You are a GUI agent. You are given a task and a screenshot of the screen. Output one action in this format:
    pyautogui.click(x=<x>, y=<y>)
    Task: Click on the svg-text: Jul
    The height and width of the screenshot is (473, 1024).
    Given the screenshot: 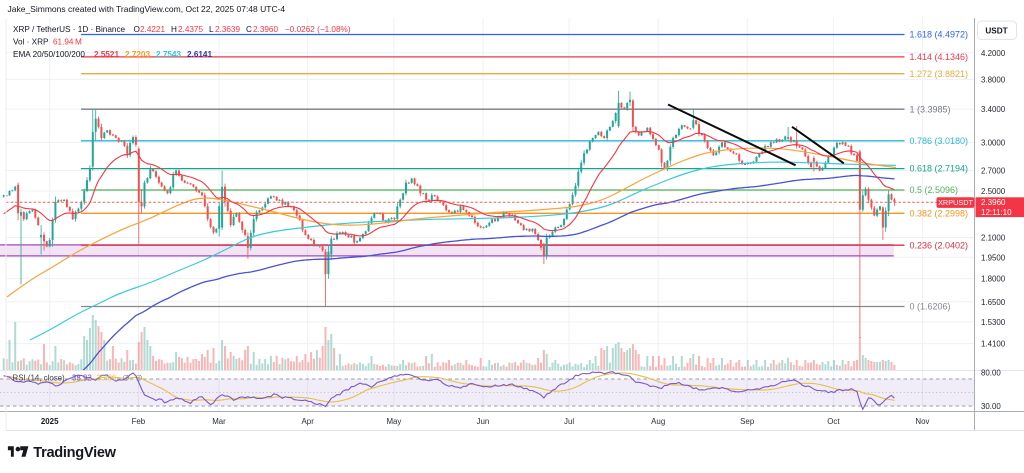 What is the action you would take?
    pyautogui.click(x=569, y=421)
    